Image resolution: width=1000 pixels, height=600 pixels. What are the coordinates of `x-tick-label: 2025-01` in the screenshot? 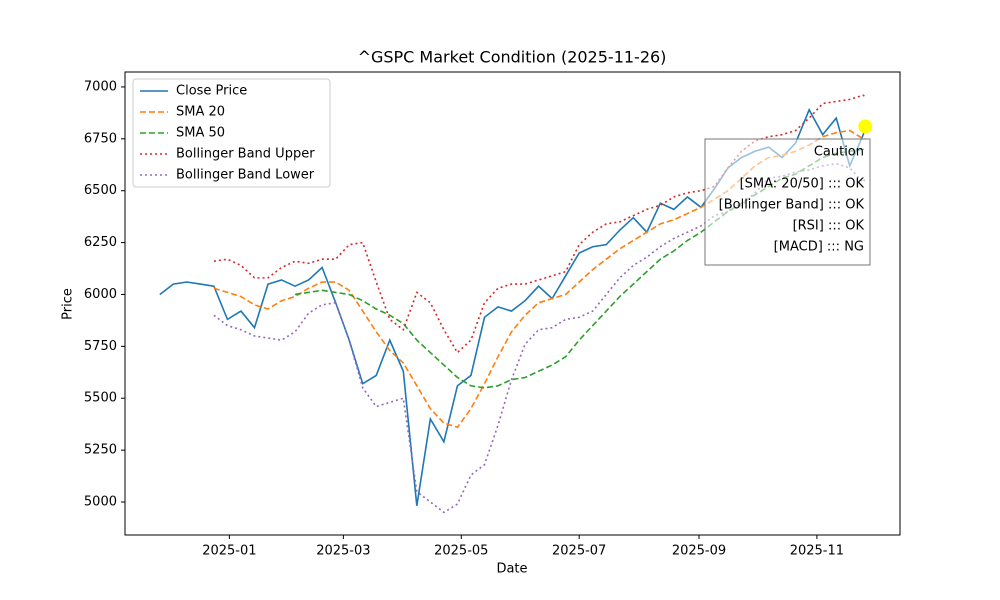 It's located at (229, 551).